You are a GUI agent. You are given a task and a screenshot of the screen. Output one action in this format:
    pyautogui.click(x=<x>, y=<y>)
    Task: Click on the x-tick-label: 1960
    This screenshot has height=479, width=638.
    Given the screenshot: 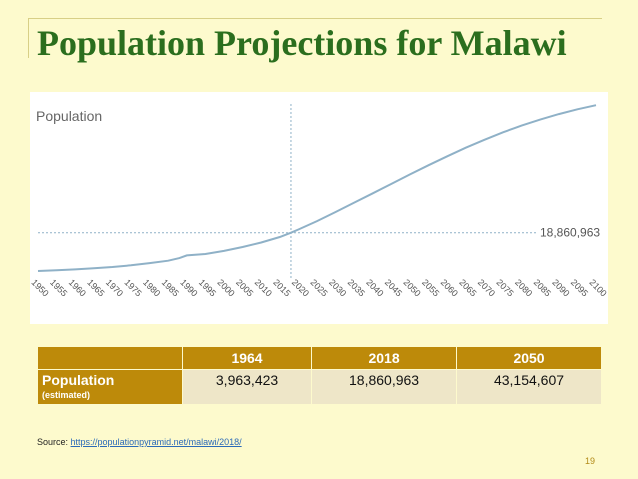 What is the action you would take?
    pyautogui.click(x=77, y=287)
    